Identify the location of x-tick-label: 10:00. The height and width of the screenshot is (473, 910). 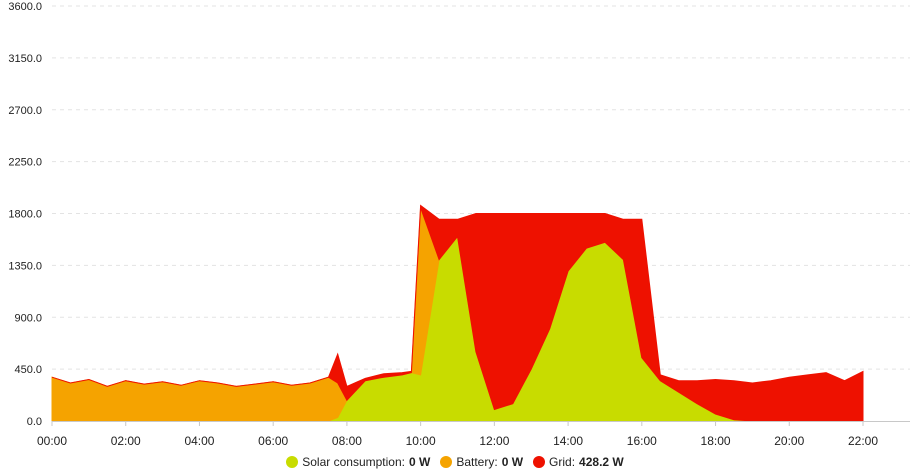
(421, 441).